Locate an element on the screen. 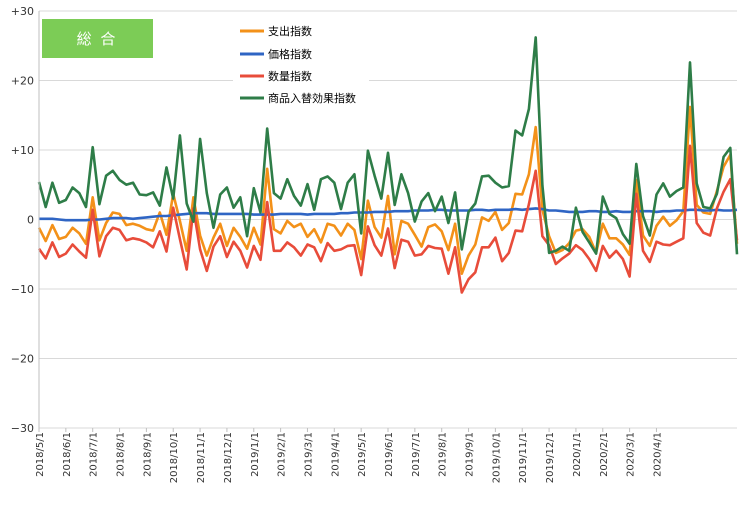 This screenshot has width=743, height=509. legend-label-replacement: 商品入替効果指数 is located at coordinates (312, 98).